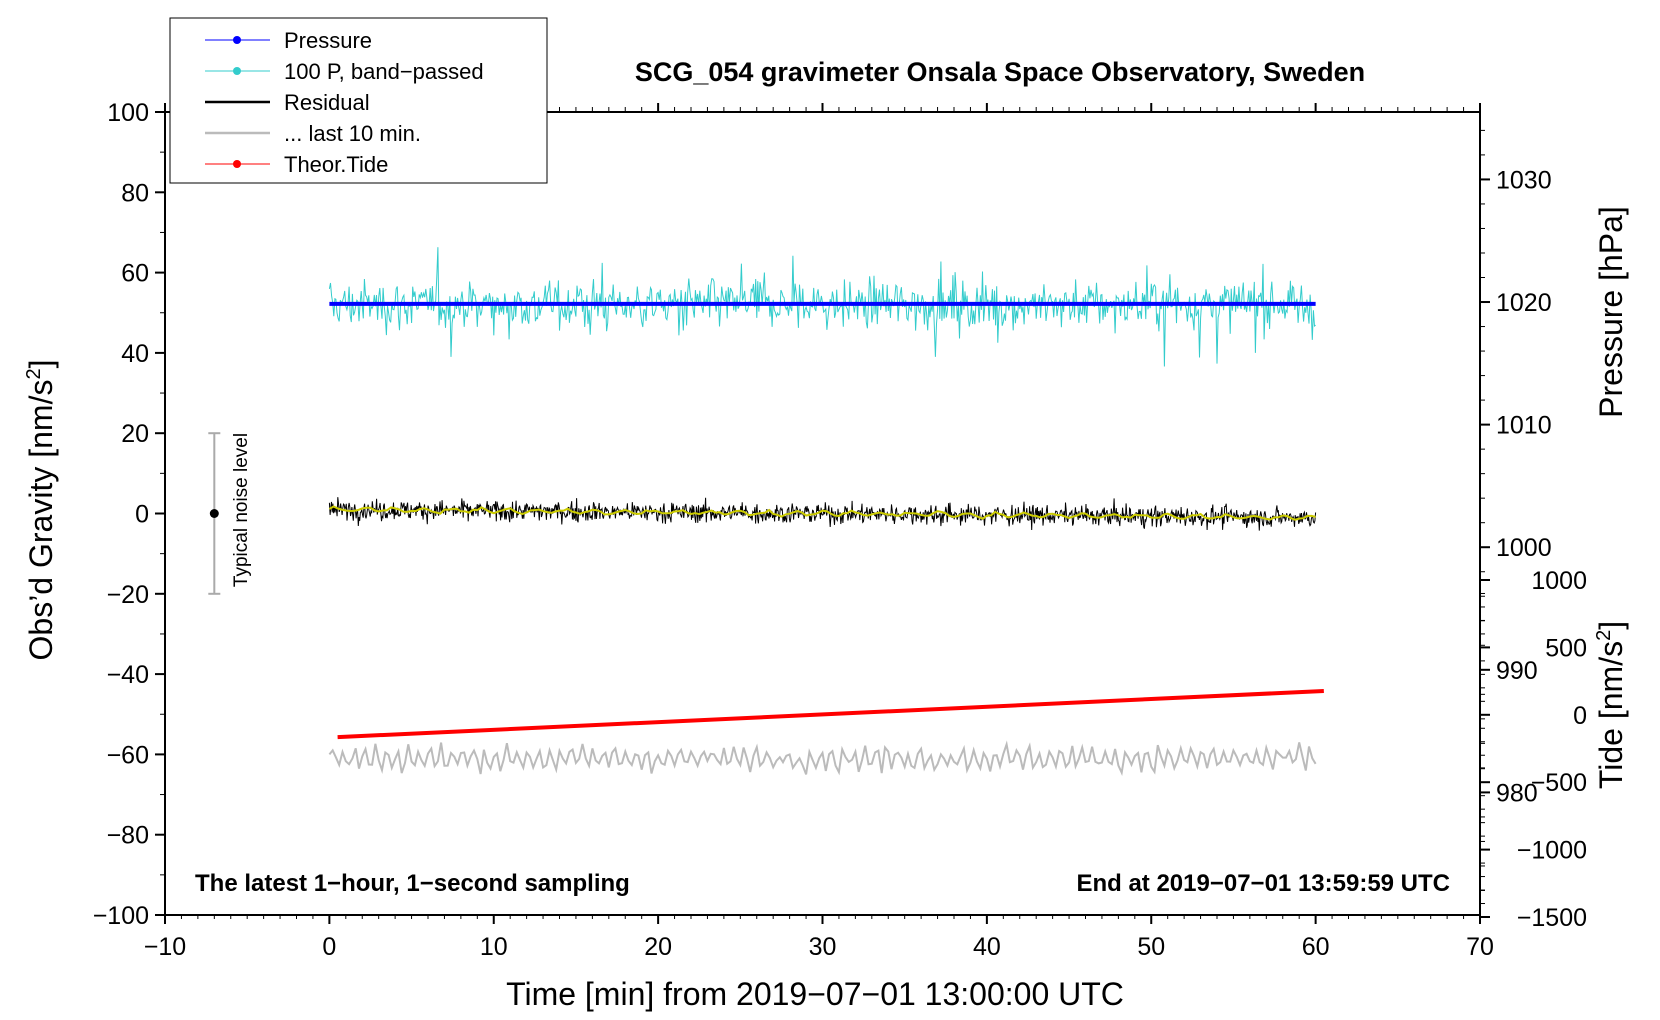 The width and height of the screenshot is (1660, 1020). I want to click on x-tick-label: 60, so click(1316, 947).